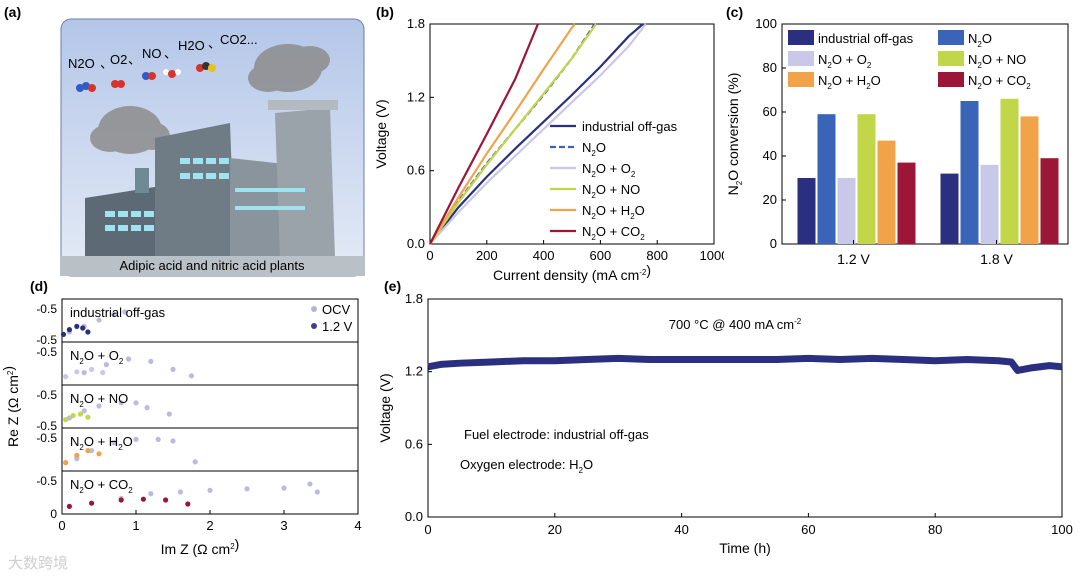 Image resolution: width=1080 pixels, height=583 pixels. What do you see at coordinates (613, 212) in the screenshot?
I see `b-legend-label-4: N2O + H2O` at bounding box center [613, 212].